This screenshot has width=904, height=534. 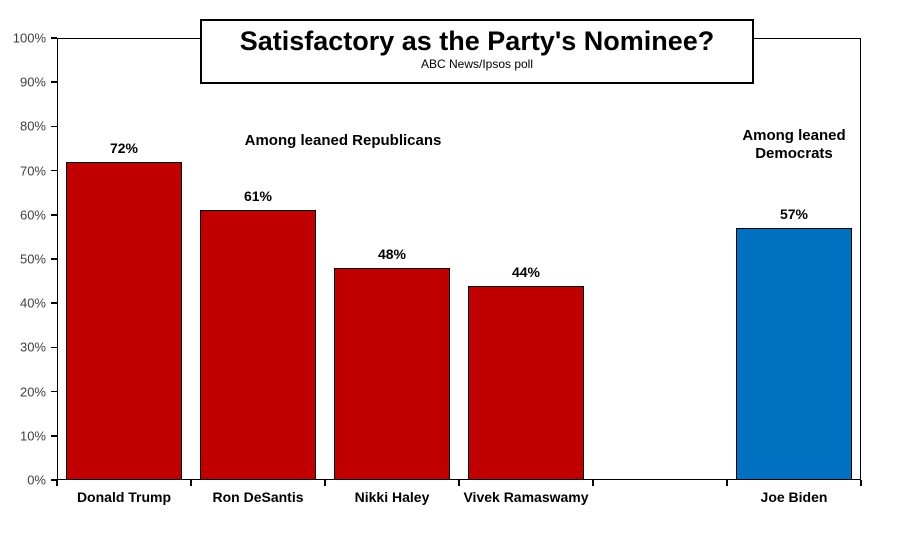 What do you see at coordinates (29, 38) in the screenshot?
I see `y-axis-tick-label: 100%` at bounding box center [29, 38].